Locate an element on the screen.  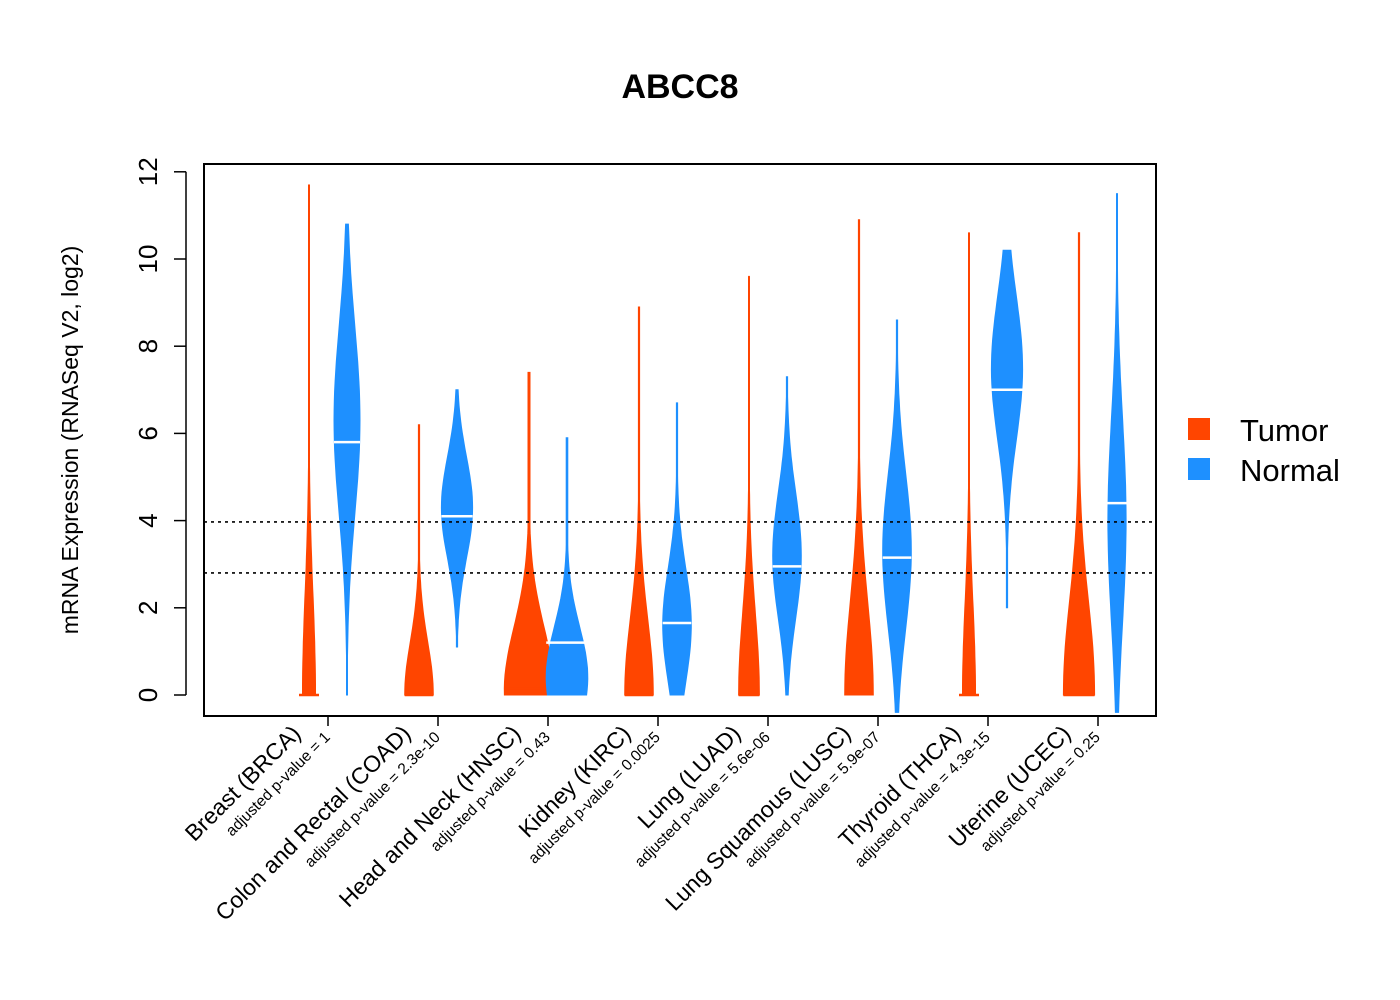
y-tick-label: 12 is located at coordinates (148, 171).